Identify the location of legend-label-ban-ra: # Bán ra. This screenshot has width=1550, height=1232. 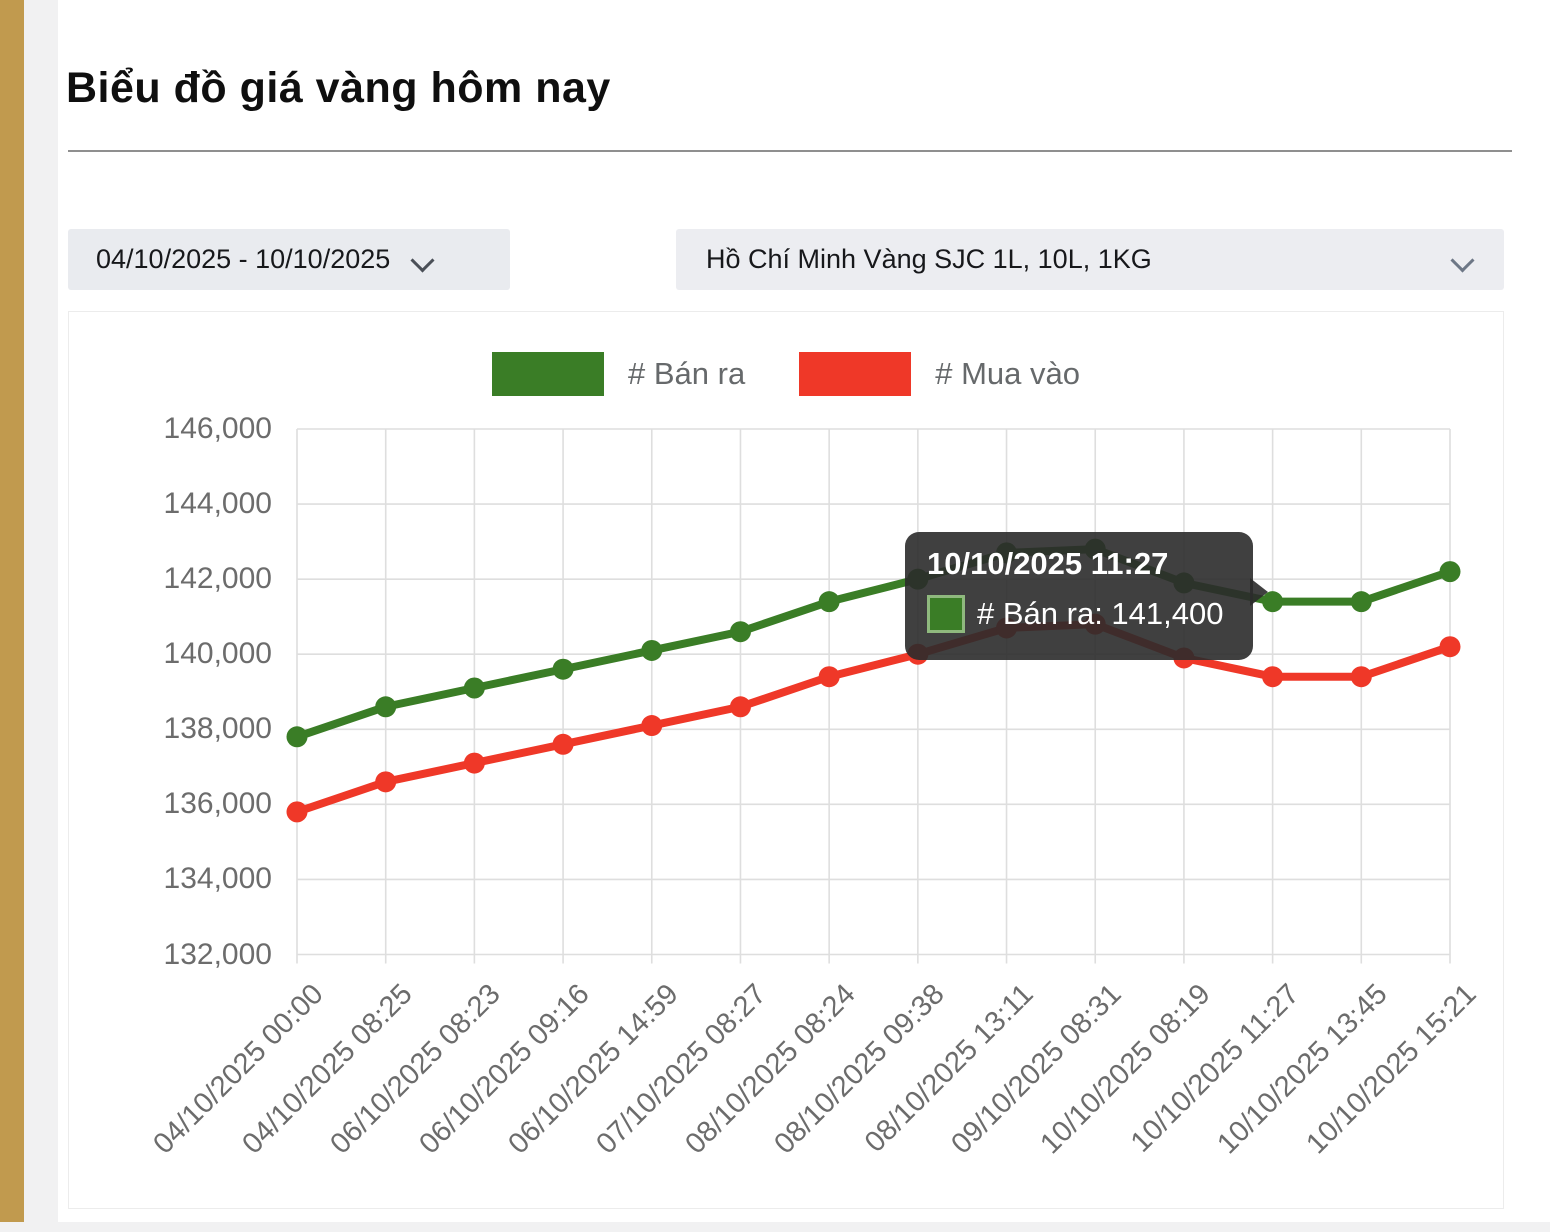
(687, 373).